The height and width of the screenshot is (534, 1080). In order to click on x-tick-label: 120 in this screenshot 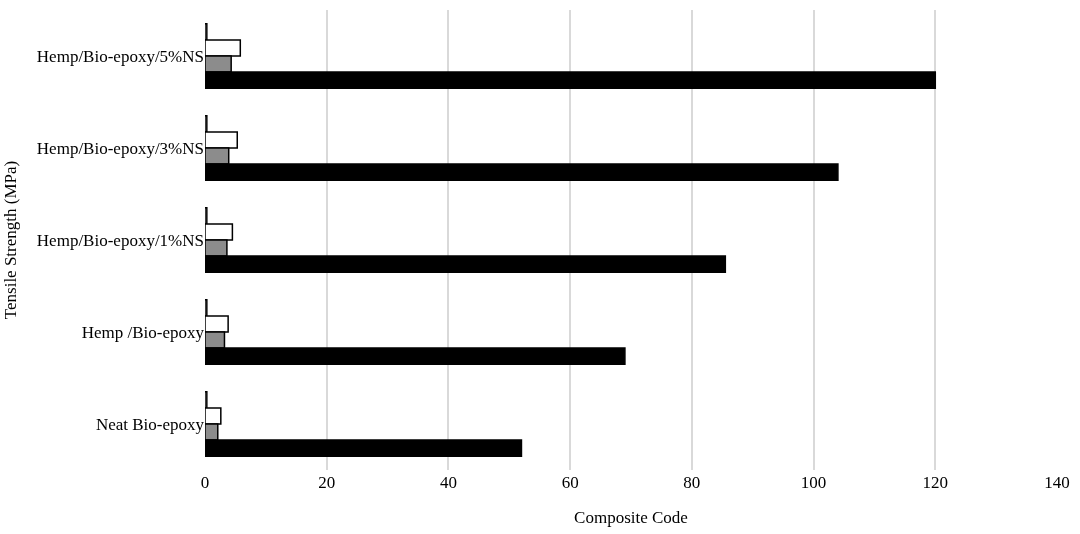, I will do `click(935, 482)`.